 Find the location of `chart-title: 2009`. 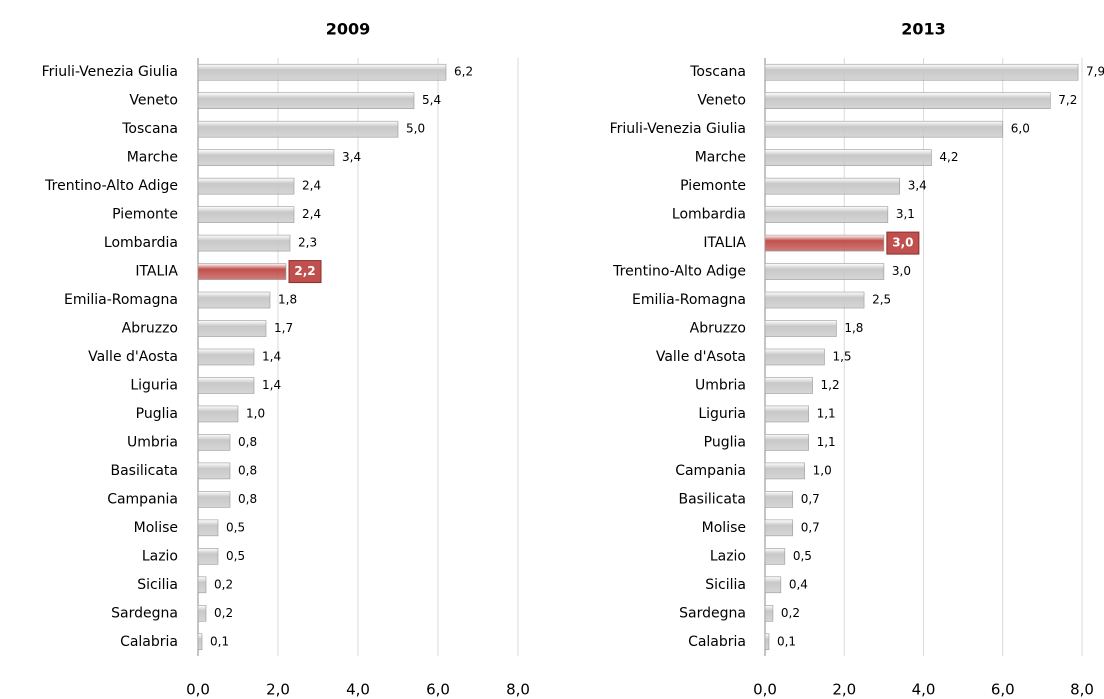

chart-title: 2009 is located at coordinates (348, 29).